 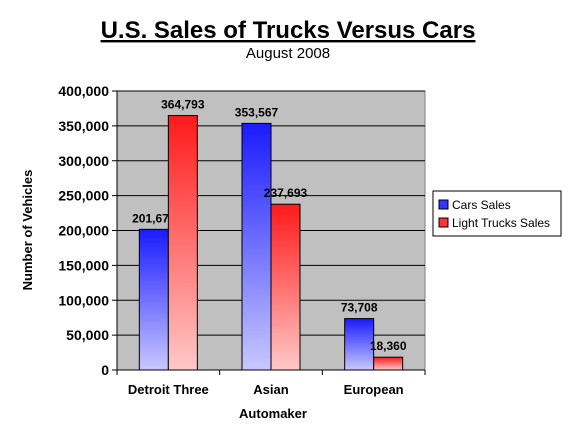 I want to click on y-tick-label: 200,000, so click(x=83, y=231).